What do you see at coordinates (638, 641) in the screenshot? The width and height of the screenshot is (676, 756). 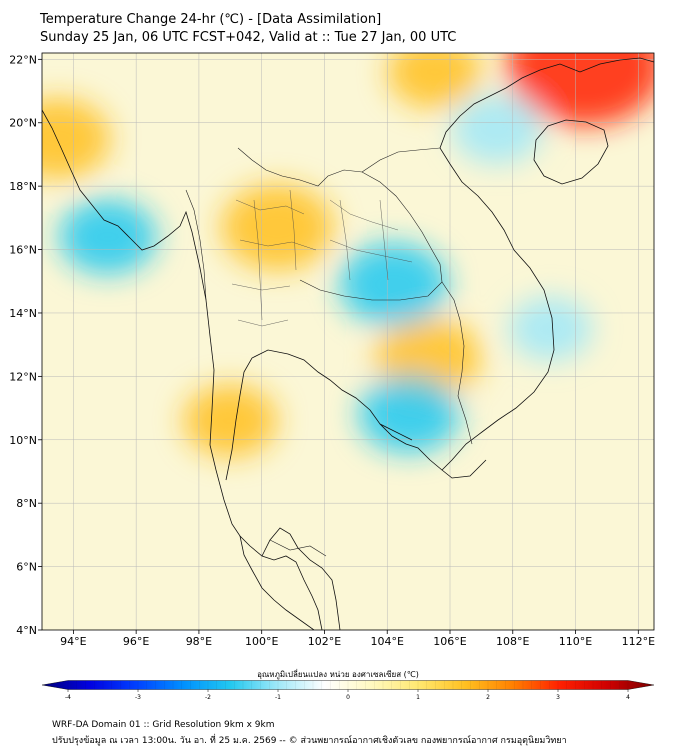 I see `lon-tick-label: 112°E` at bounding box center [638, 641].